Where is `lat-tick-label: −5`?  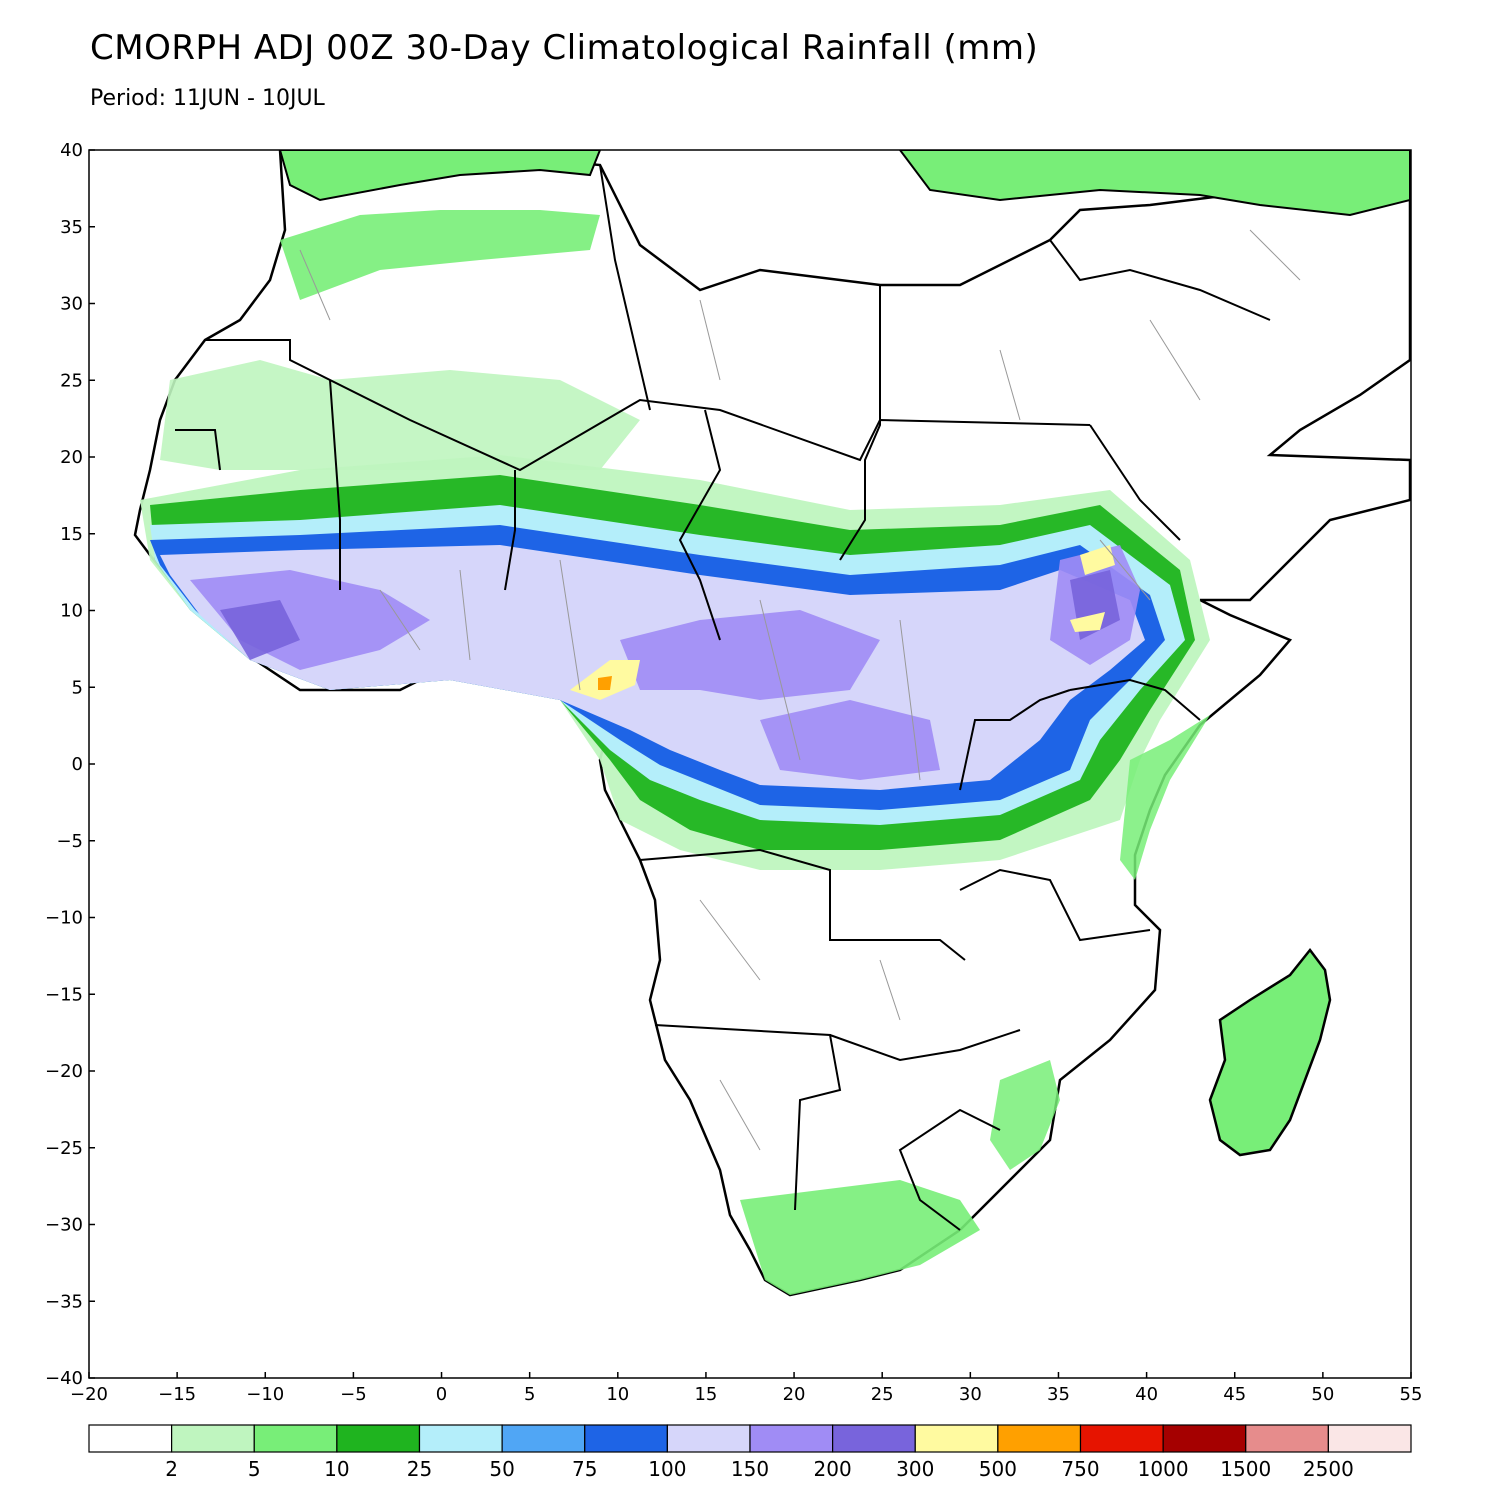
lat-tick-label: −5 is located at coordinates (69, 841).